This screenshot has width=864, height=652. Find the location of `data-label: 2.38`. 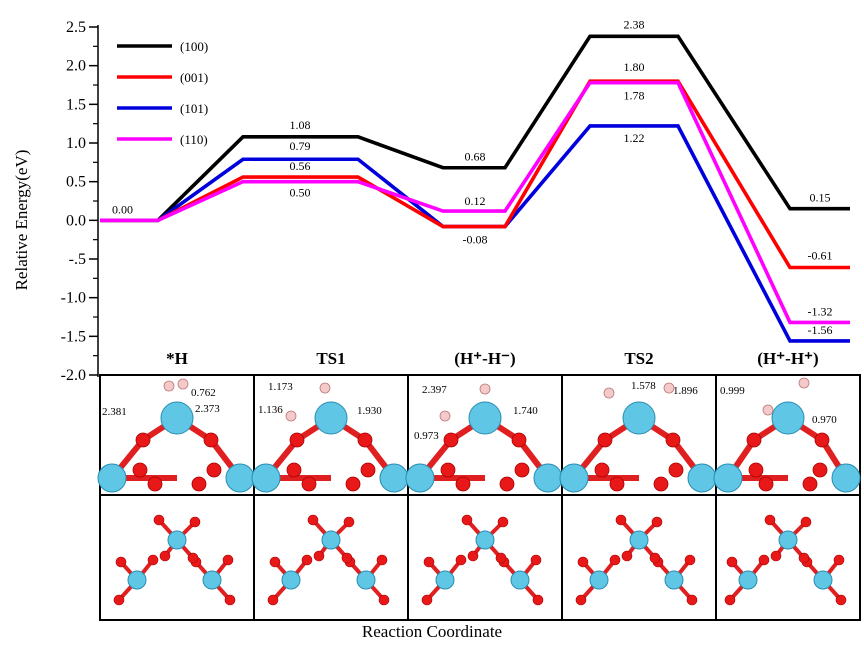

data-label: 2.38 is located at coordinates (634, 24).